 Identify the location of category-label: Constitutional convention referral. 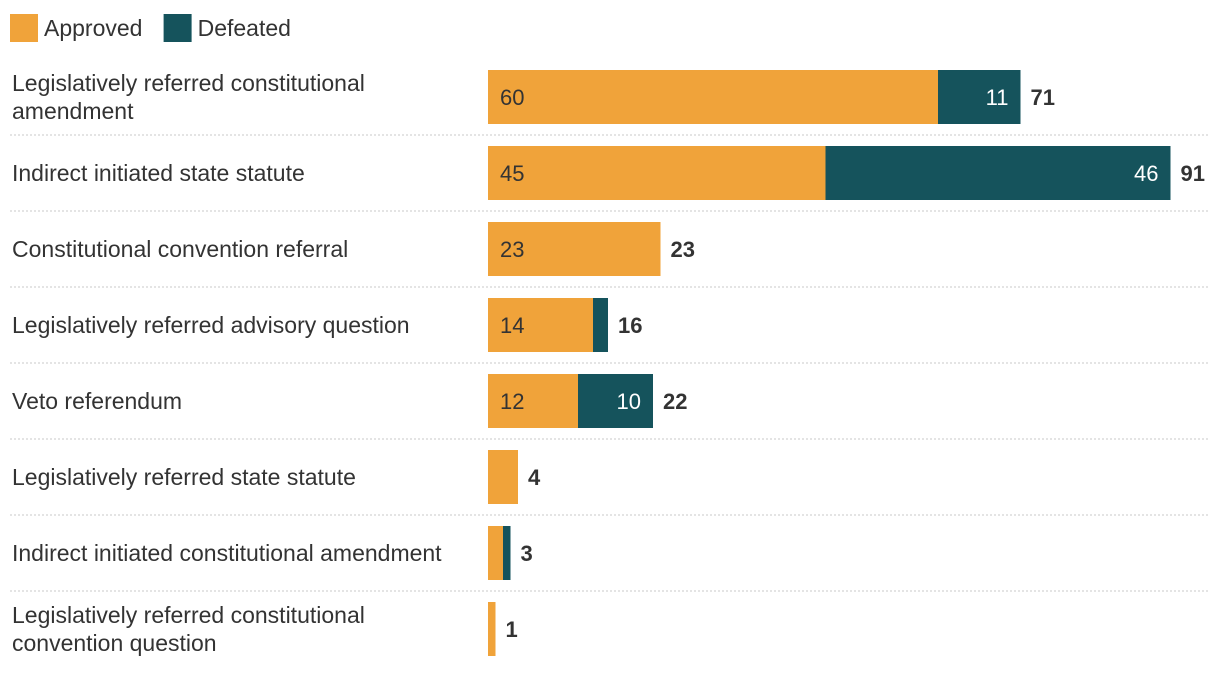
(180, 249).